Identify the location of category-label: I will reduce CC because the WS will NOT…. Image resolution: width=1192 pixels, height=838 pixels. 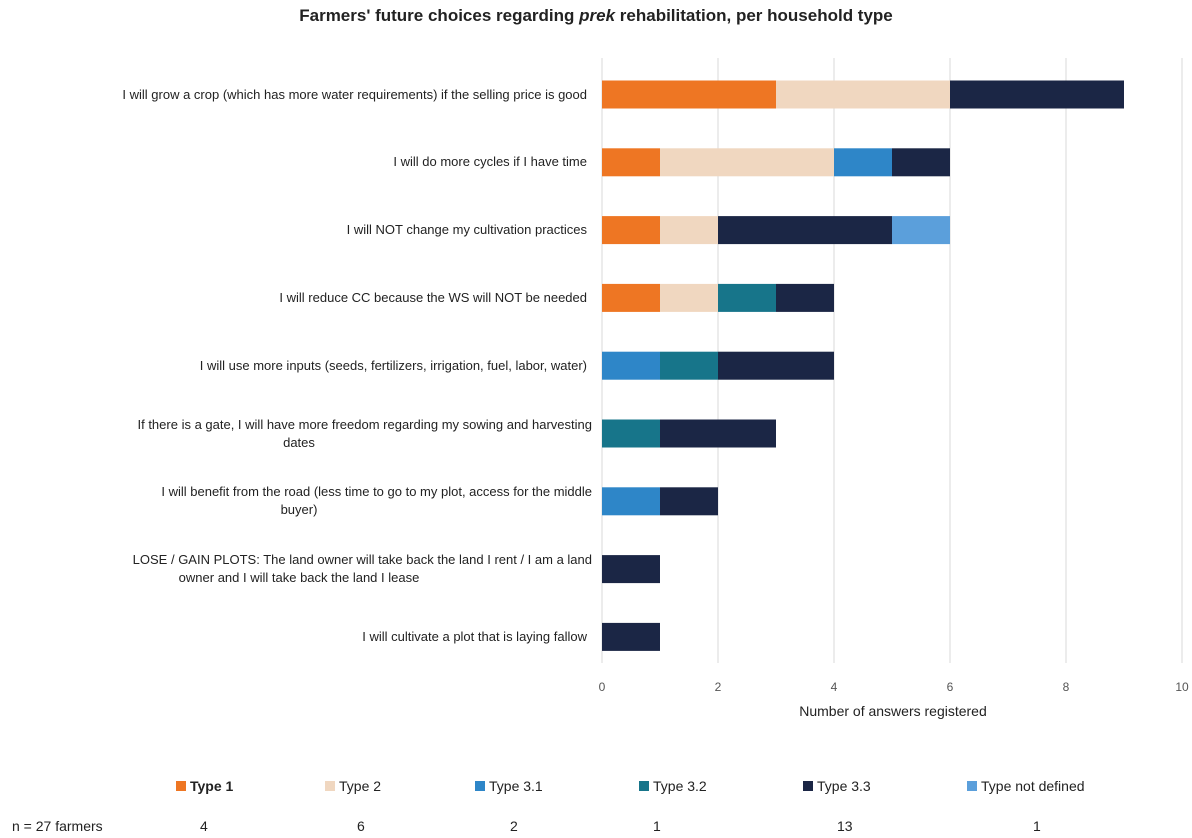
(433, 297).